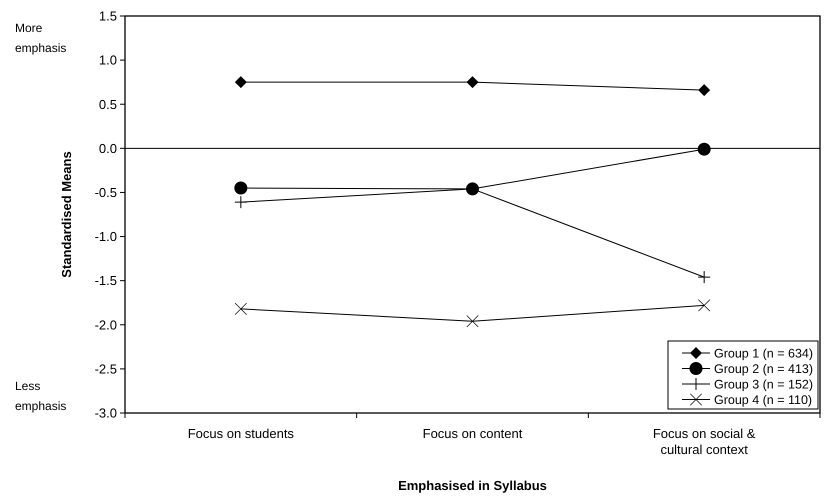 Image resolution: width=835 pixels, height=501 pixels. I want to click on x-axis-title: Emphasised in Syllabus, so click(472, 485).